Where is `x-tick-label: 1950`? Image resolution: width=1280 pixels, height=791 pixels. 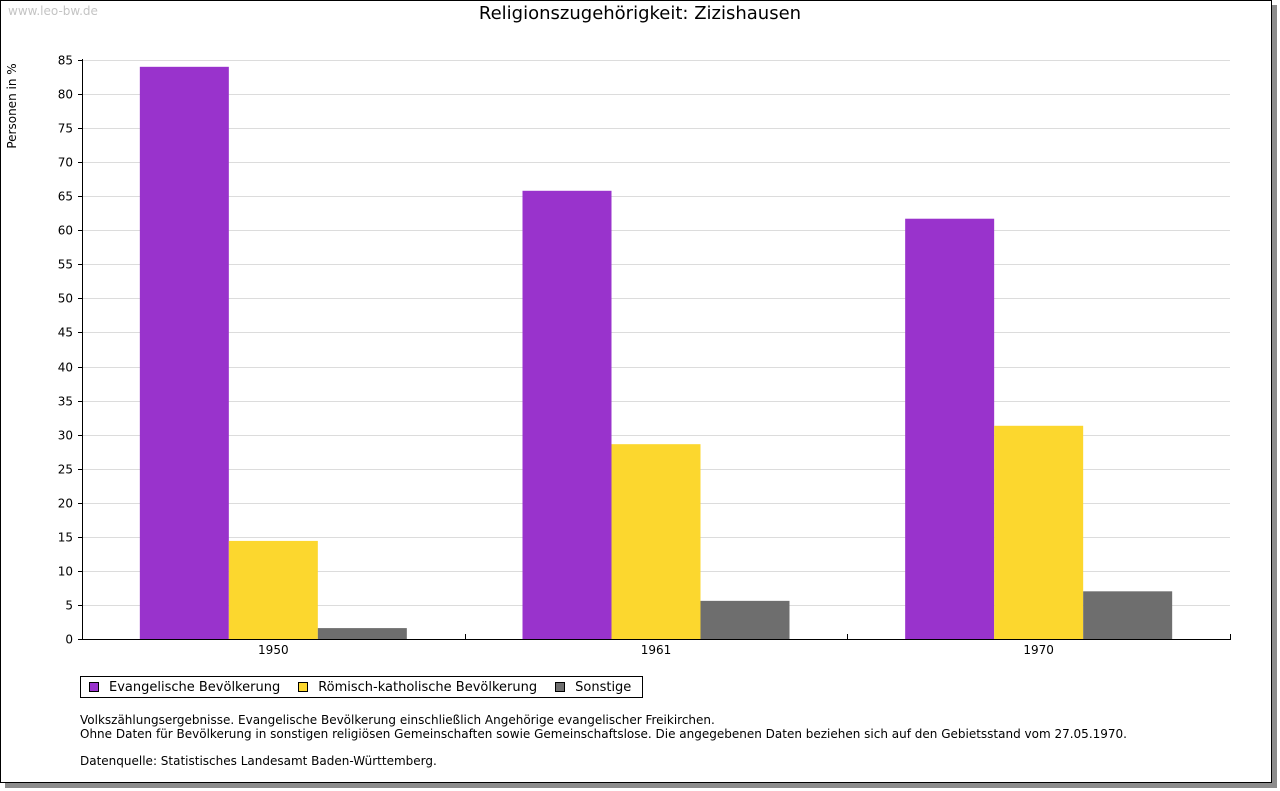 x-tick-label: 1950 is located at coordinates (273, 650).